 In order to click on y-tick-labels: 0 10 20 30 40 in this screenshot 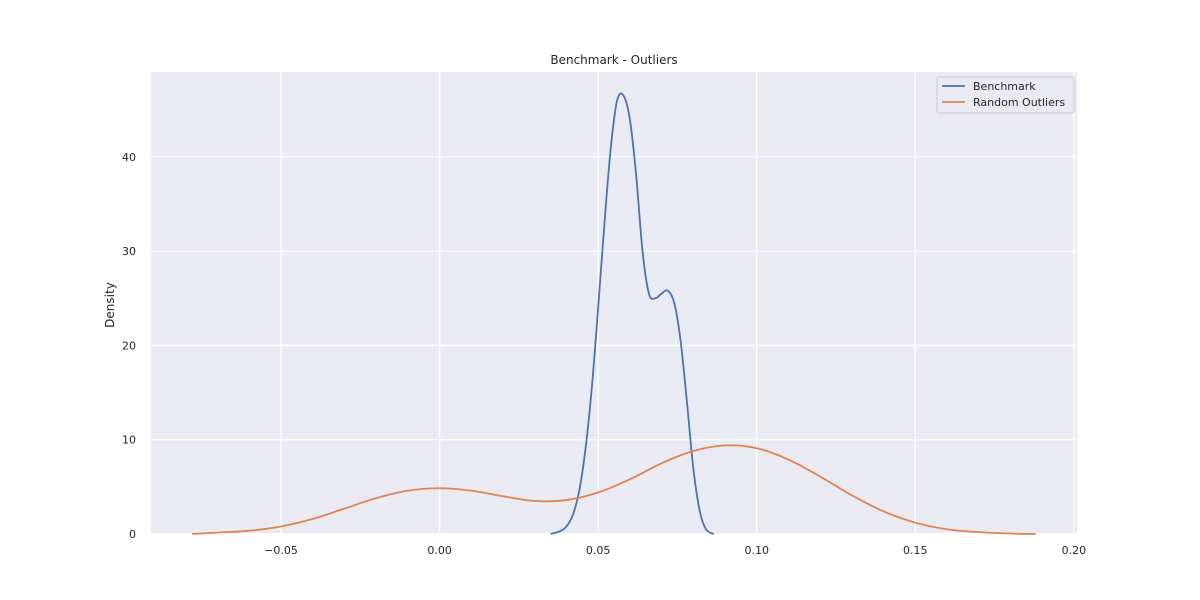, I will do `click(129, 346)`.